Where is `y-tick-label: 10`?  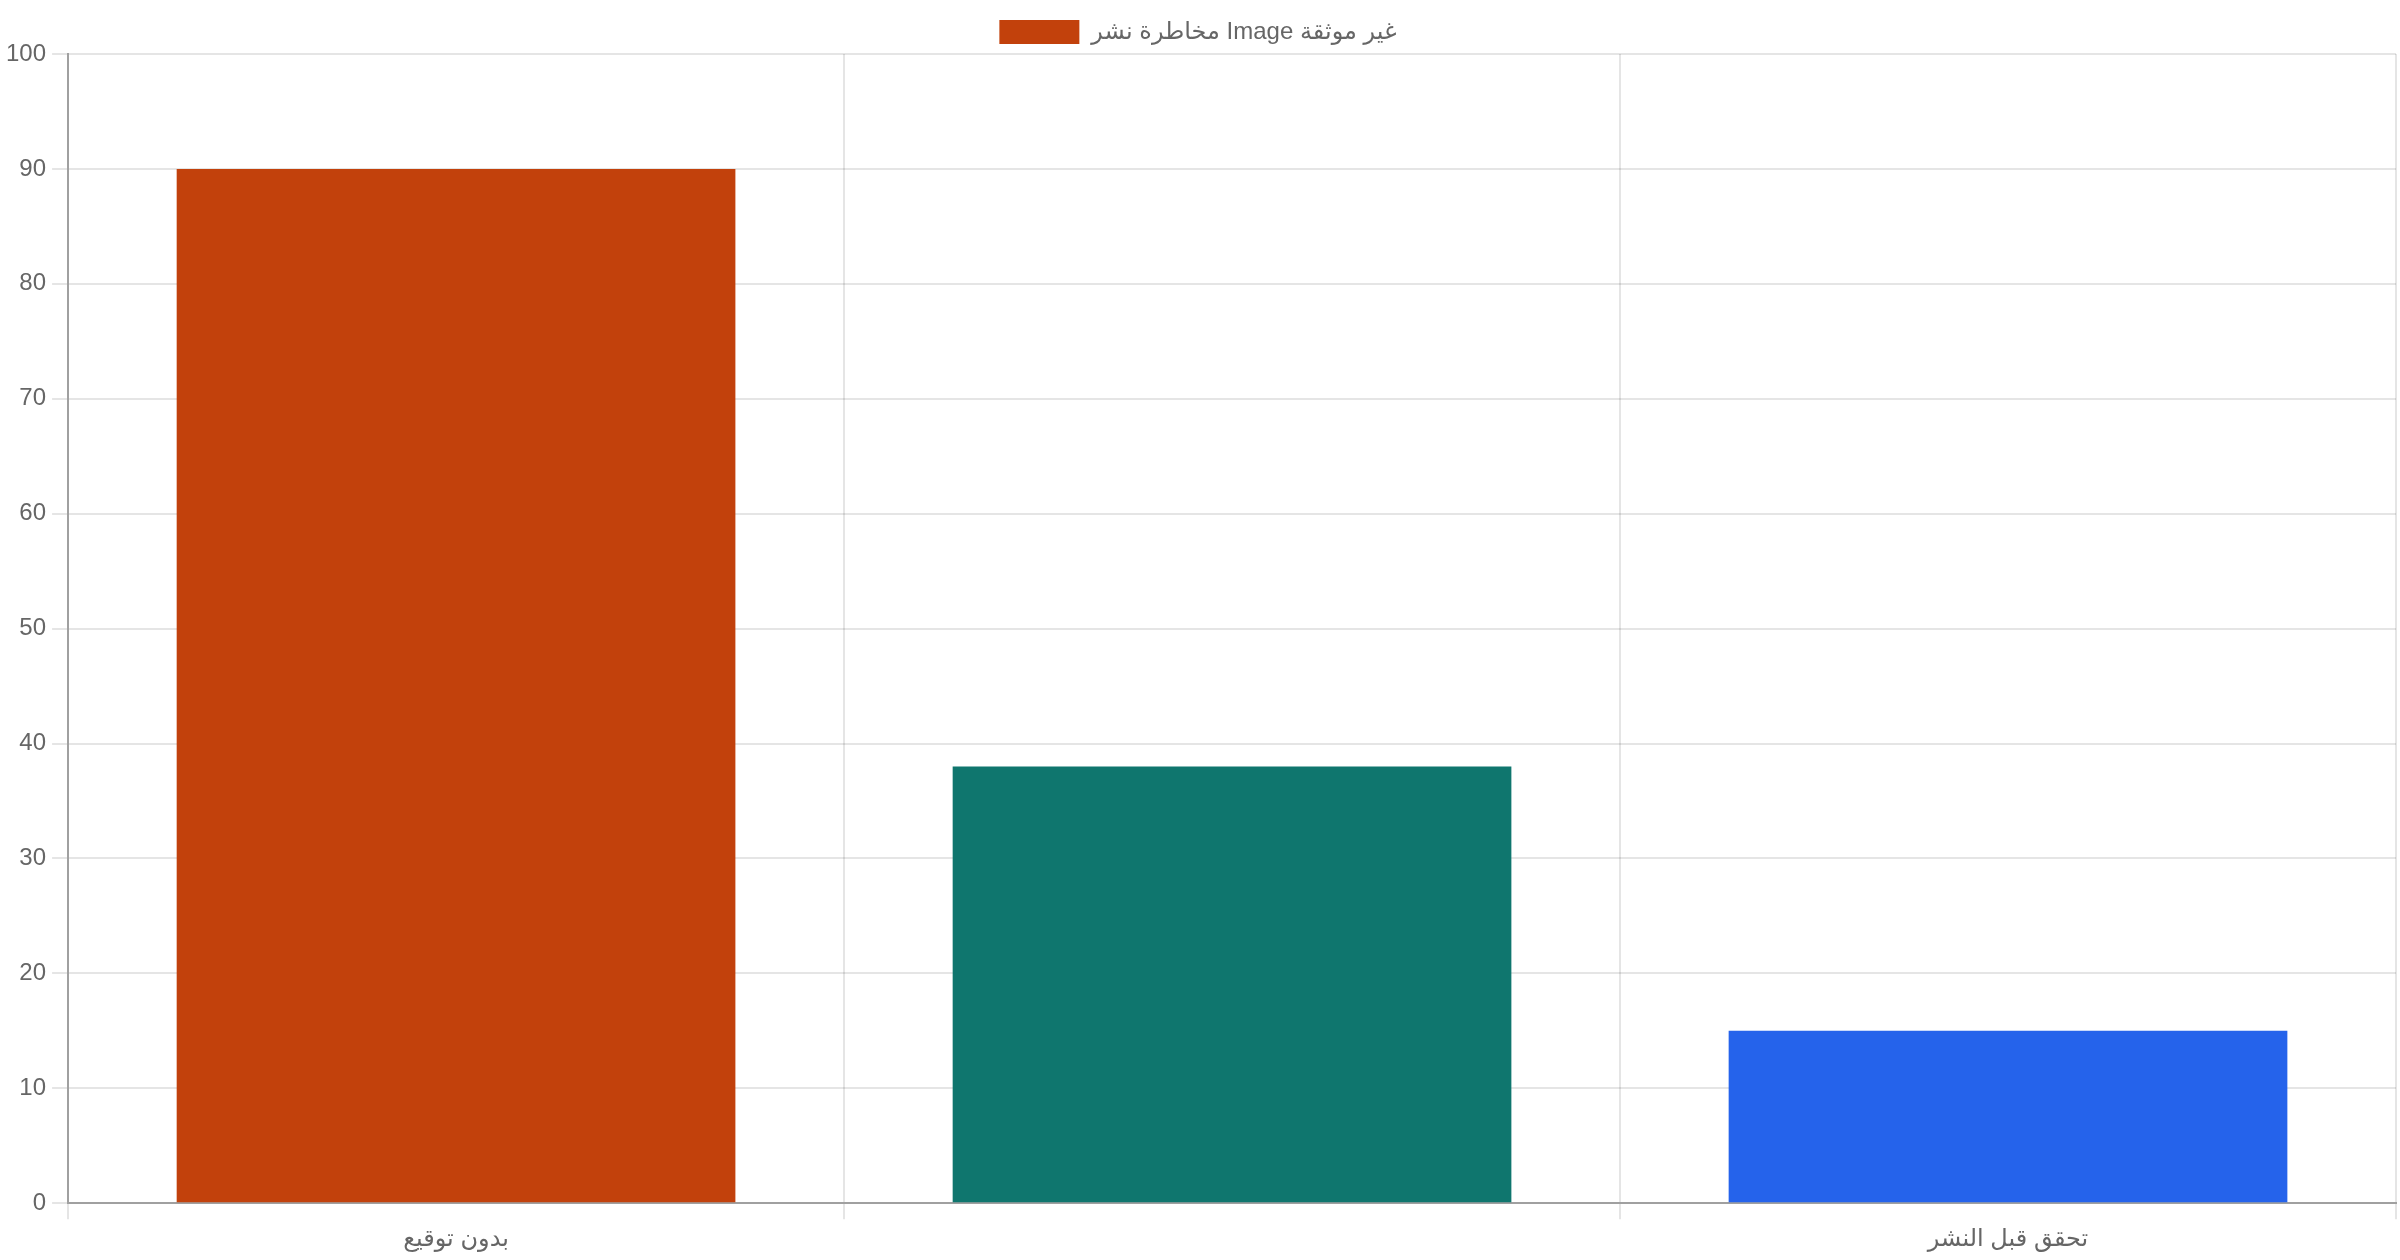 y-tick-label: 10 is located at coordinates (33, 1086).